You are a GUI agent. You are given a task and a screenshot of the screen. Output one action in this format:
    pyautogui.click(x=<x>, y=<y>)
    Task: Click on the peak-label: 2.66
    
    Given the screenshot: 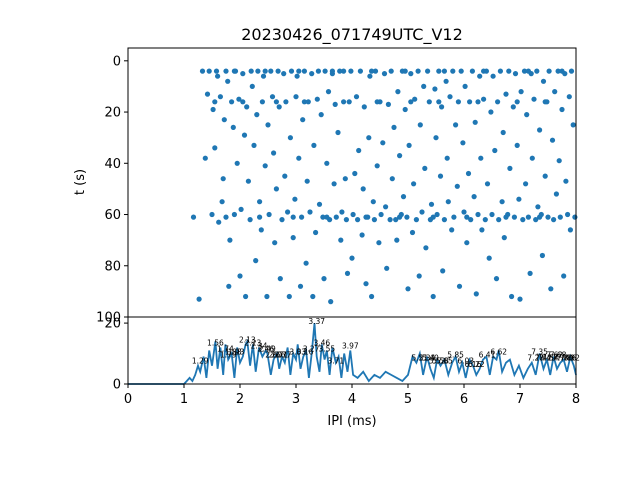 What is the action you would take?
    pyautogui.click(x=277, y=355)
    